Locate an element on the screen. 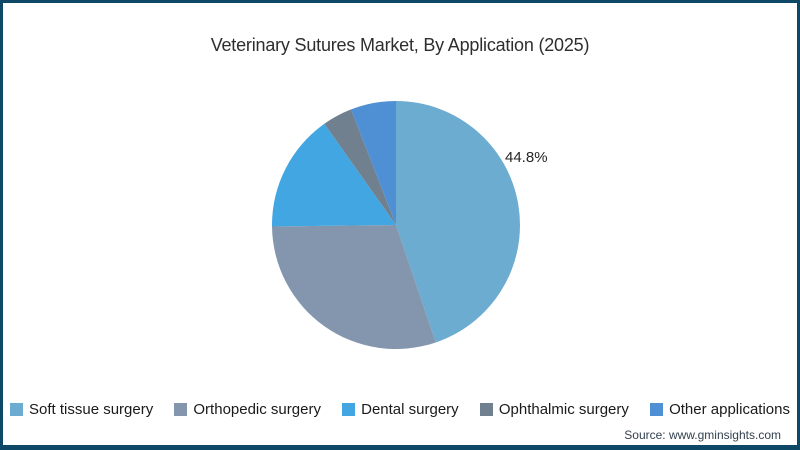 The width and height of the screenshot is (800, 450). pie-slice-dental-surgery is located at coordinates (334, 175).